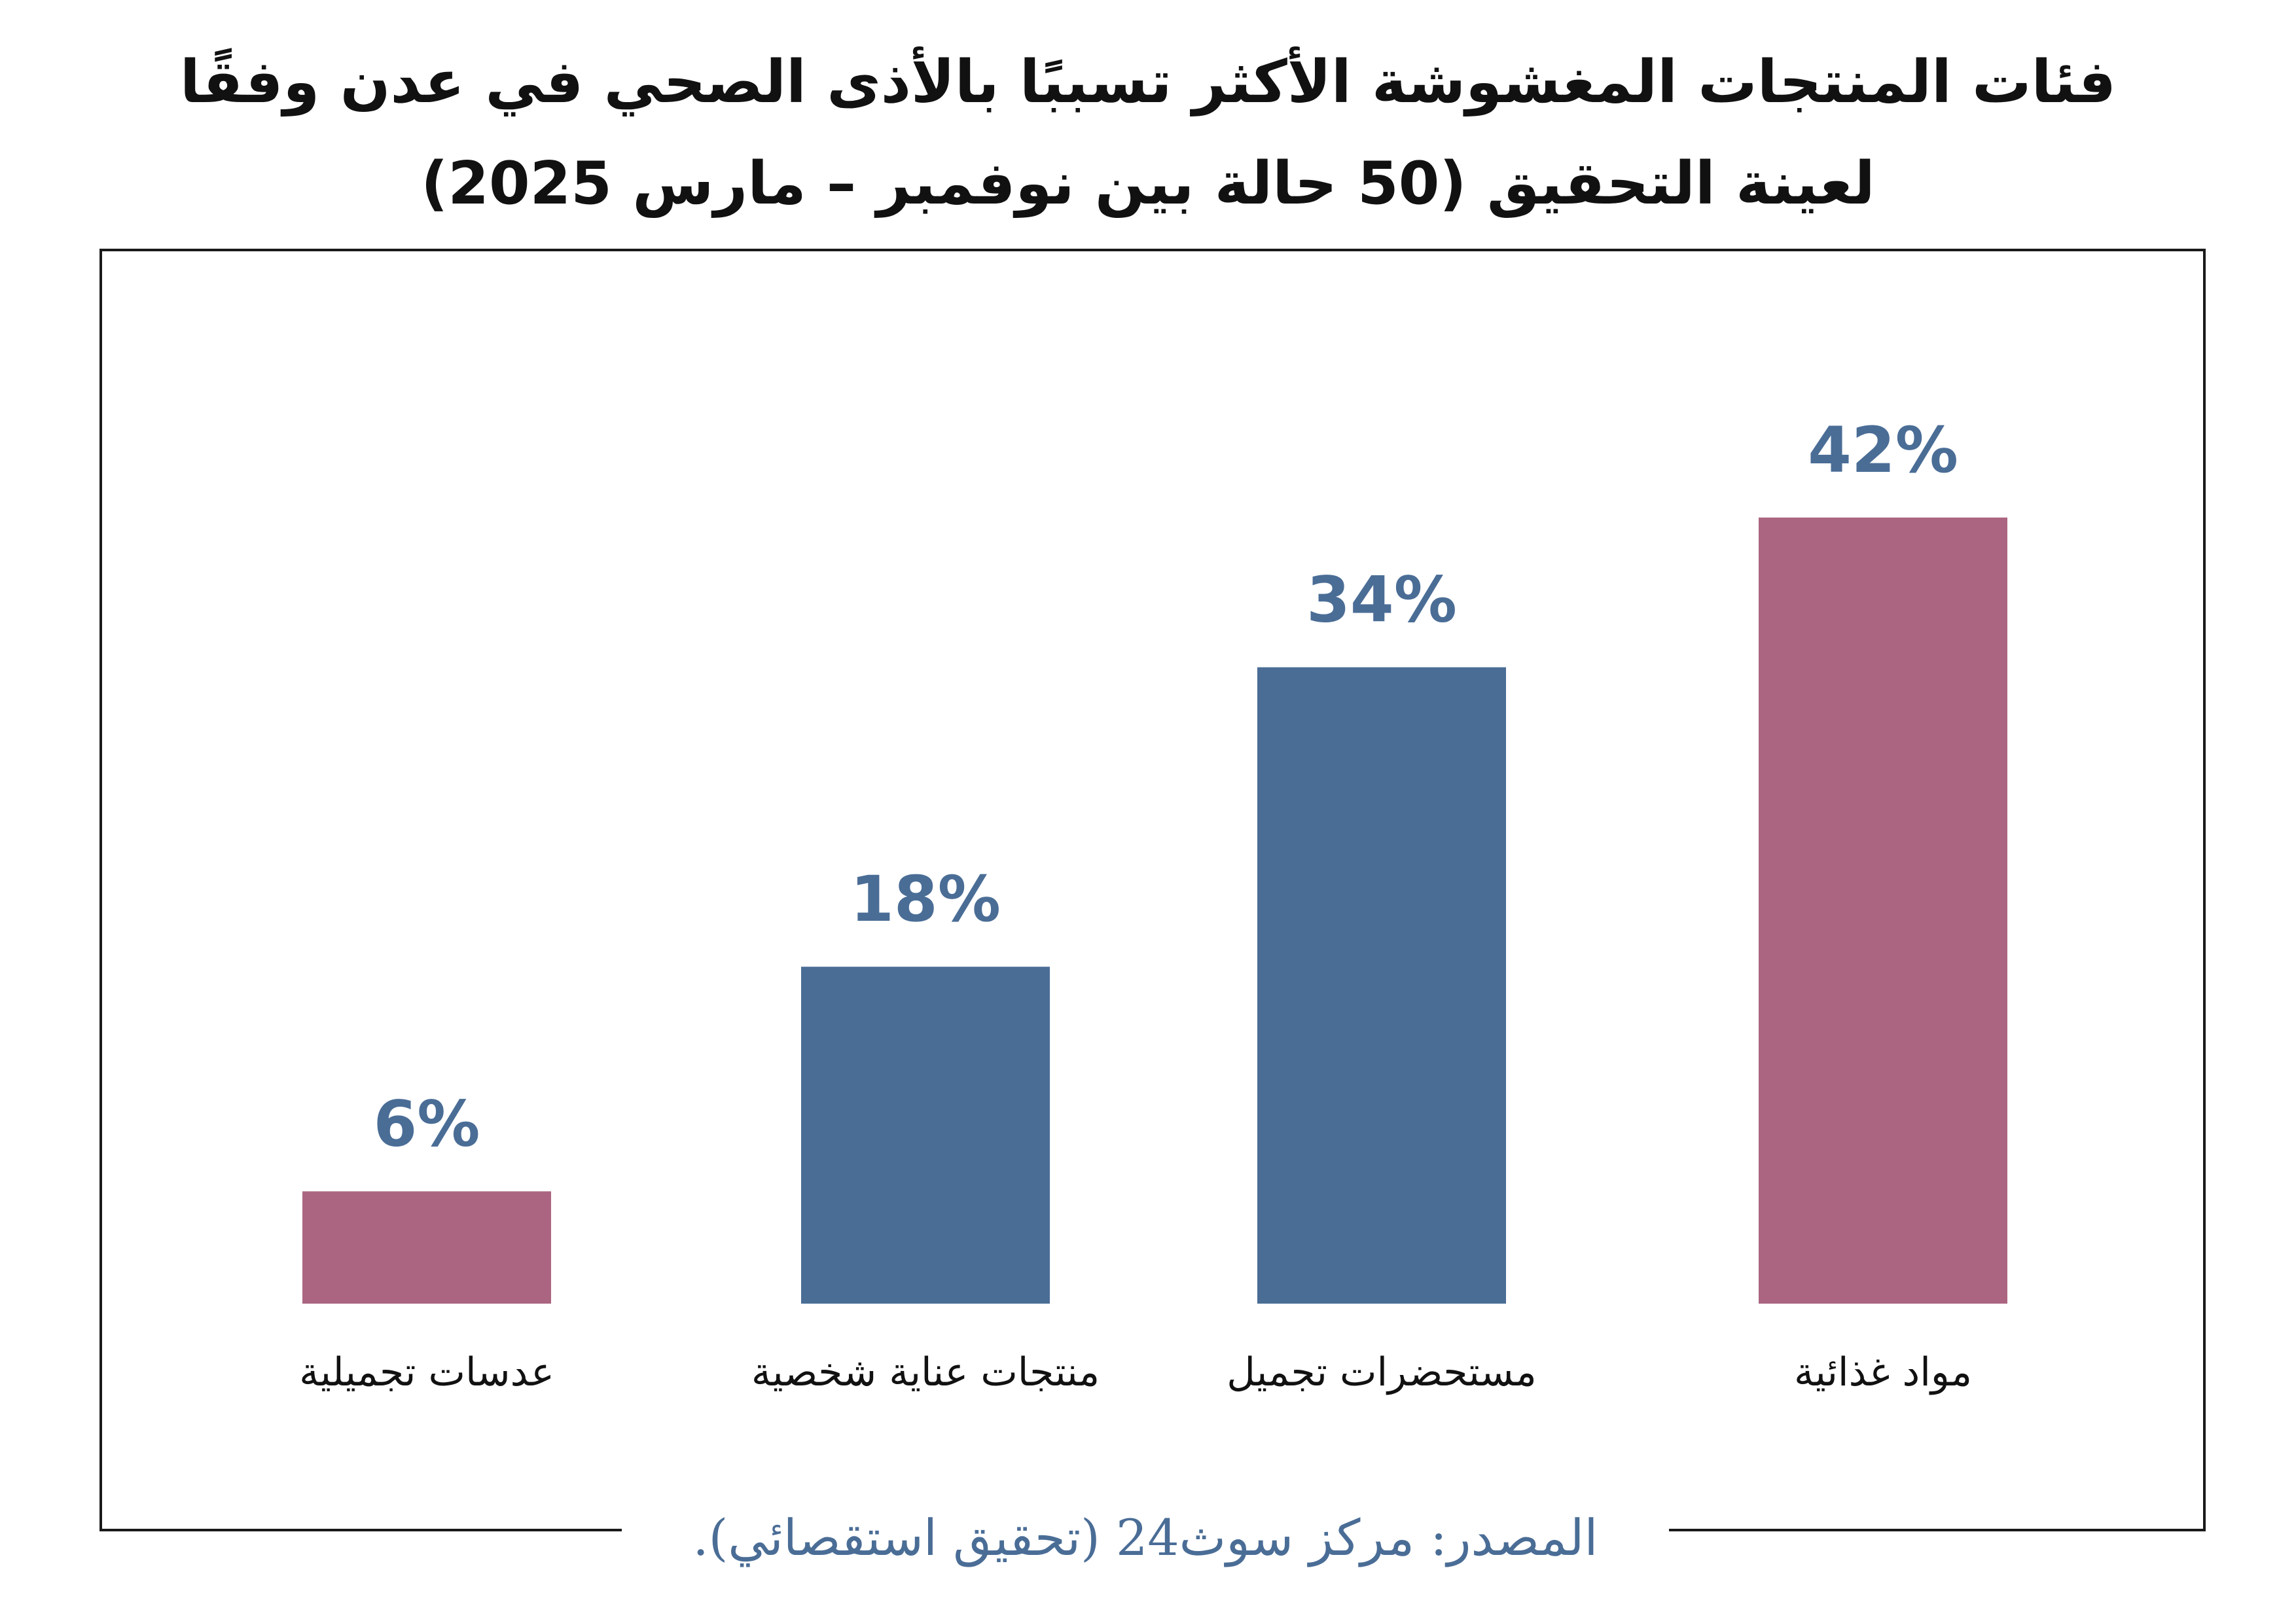 This screenshot has height=1623, width=2296. I want to click on source-note: المصدر: مركز سوث24 (تحقيق استقصائي)., so click(1145, 1538).